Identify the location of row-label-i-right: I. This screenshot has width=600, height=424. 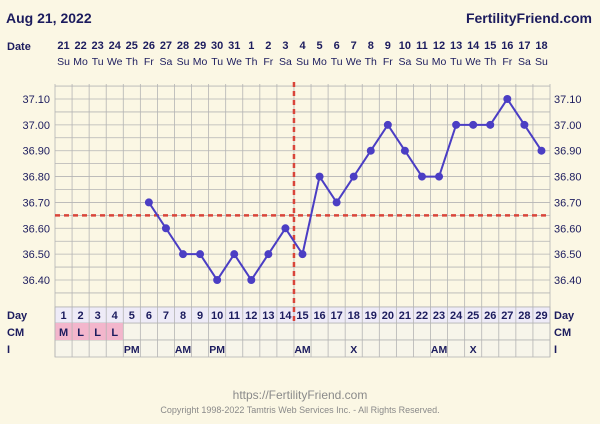
(555, 350).